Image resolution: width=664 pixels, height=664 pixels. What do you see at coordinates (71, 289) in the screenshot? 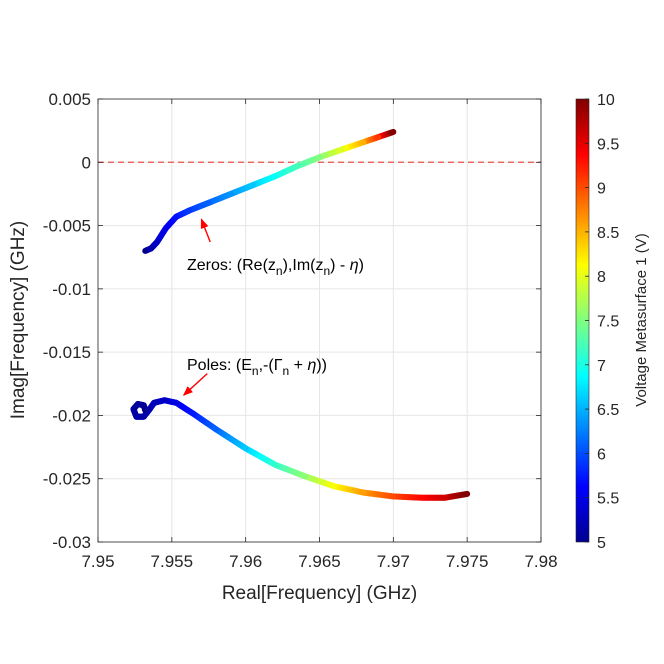
I see `y-tick-label: -0.01` at bounding box center [71, 289].